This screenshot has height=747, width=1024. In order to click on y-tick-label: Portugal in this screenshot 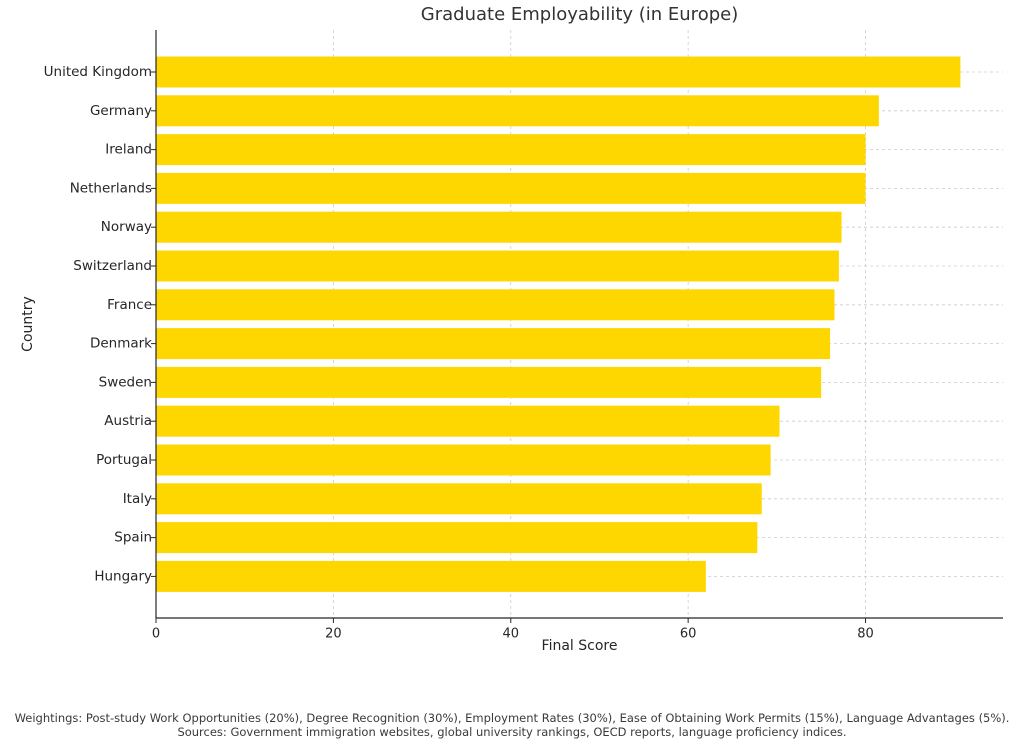, I will do `click(124, 460)`.